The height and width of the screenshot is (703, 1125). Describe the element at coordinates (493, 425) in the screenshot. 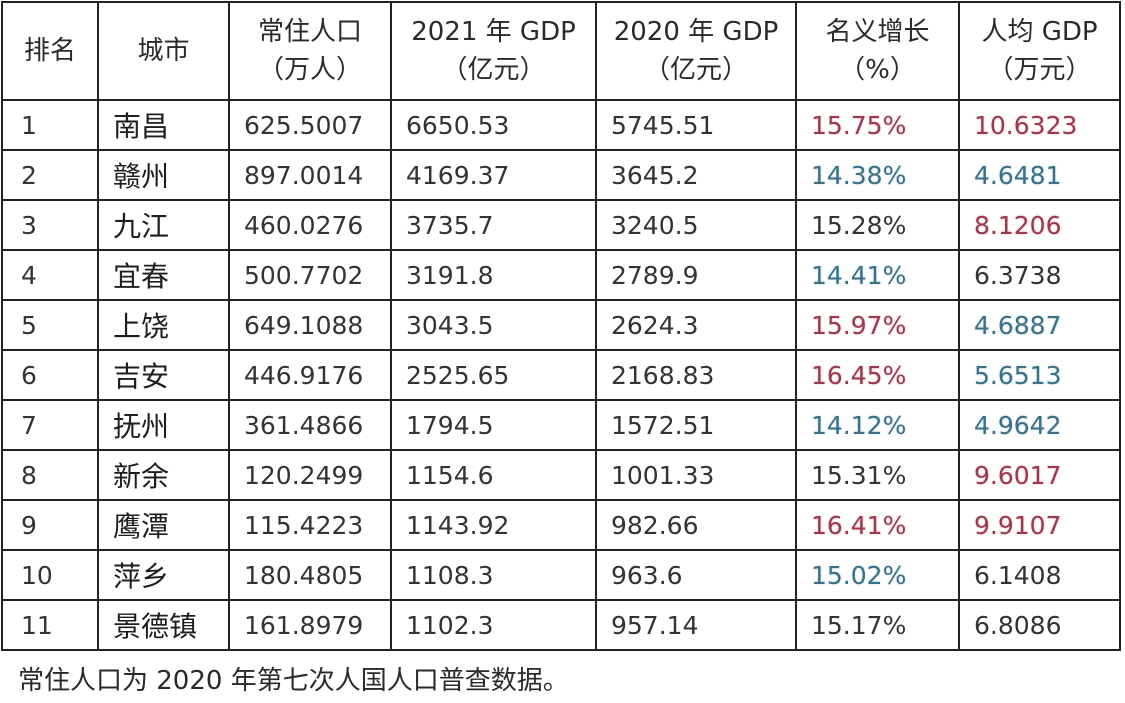

I see `gdp-2021-cell: 1794.5` at that location.